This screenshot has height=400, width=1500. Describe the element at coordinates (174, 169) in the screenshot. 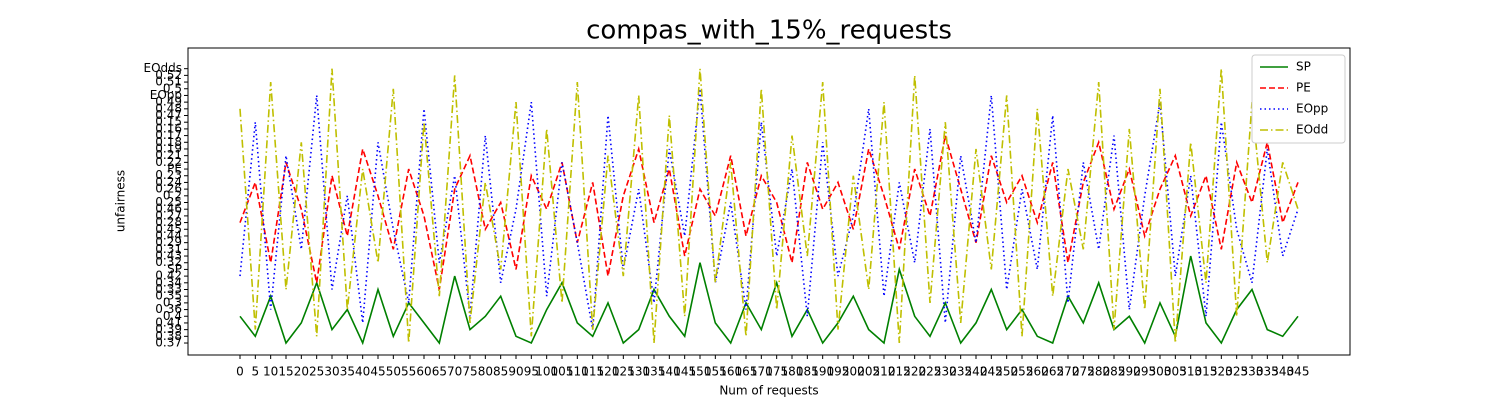

I see `y-tick-label: PE` at that location.